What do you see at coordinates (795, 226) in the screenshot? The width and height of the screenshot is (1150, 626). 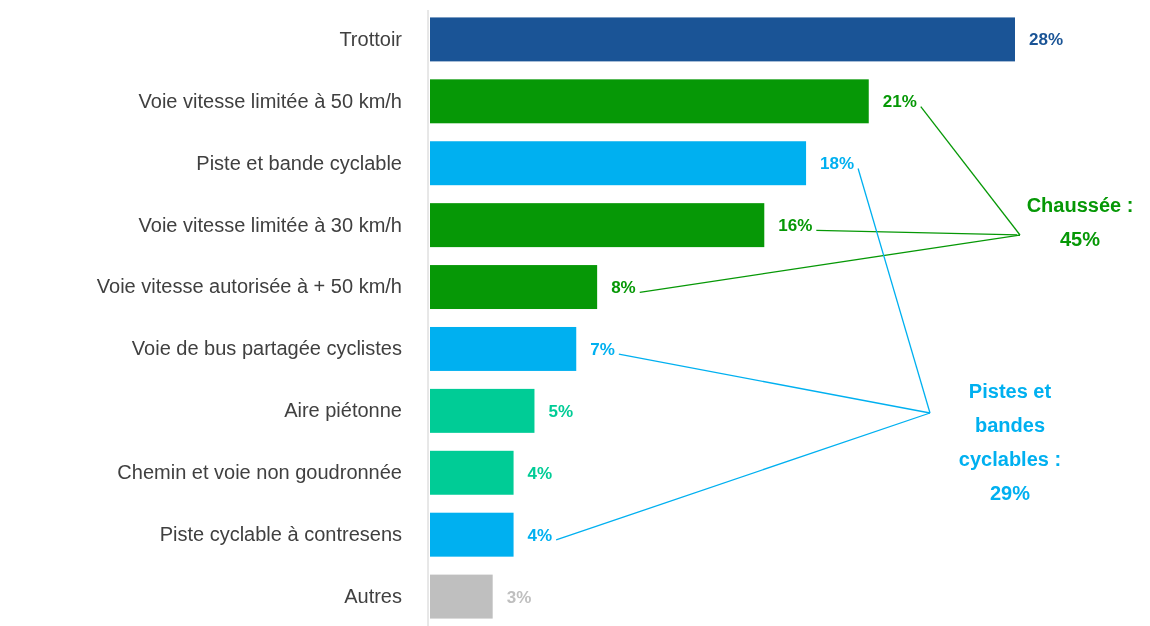 I see `data-label: 16%` at bounding box center [795, 226].